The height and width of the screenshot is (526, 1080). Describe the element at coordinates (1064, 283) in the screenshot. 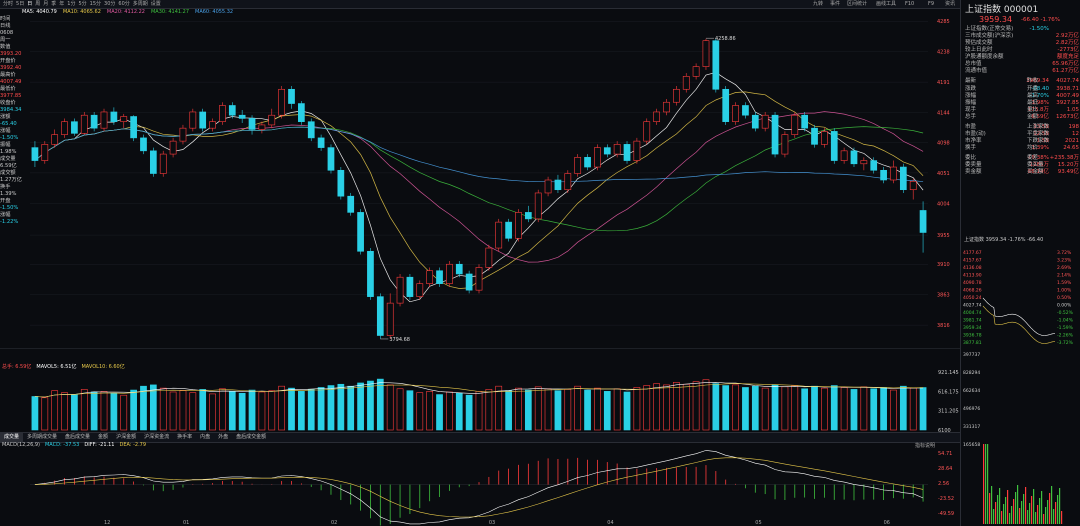

I see `intraday-pct-label: 1.59%` at that location.